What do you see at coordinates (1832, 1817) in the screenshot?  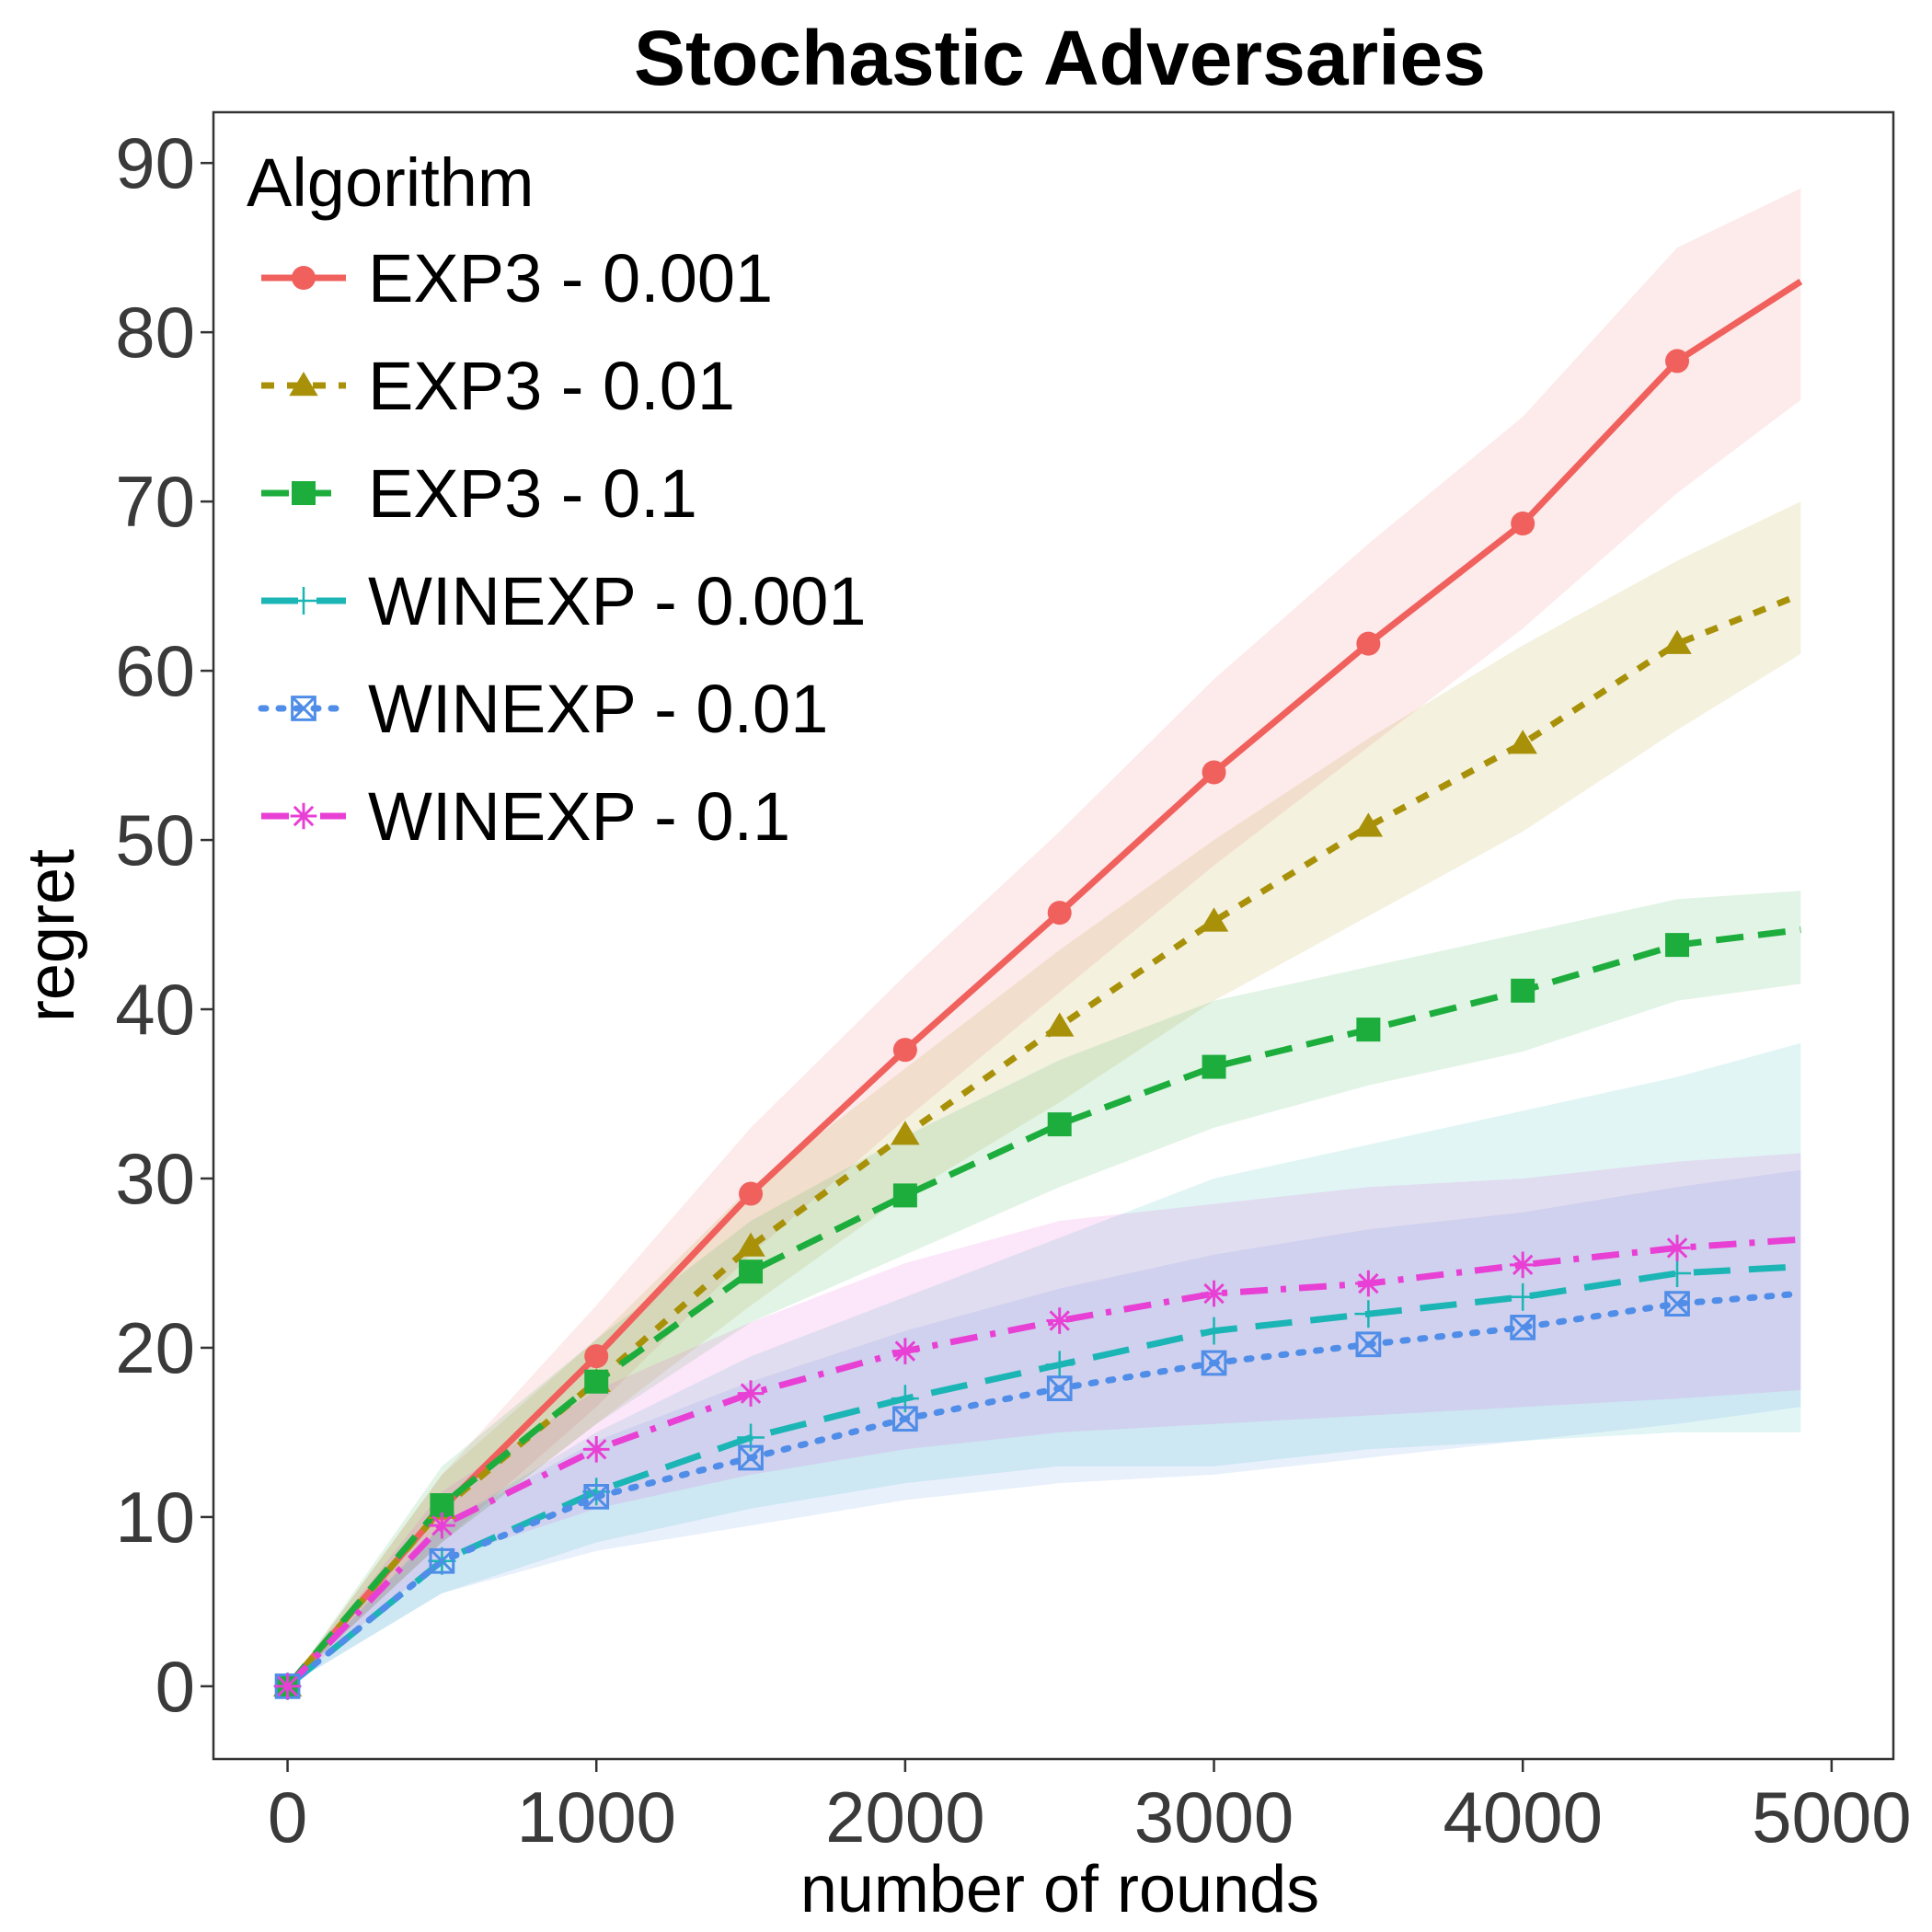 I see `x-tick-label-5000: 5000` at bounding box center [1832, 1817].